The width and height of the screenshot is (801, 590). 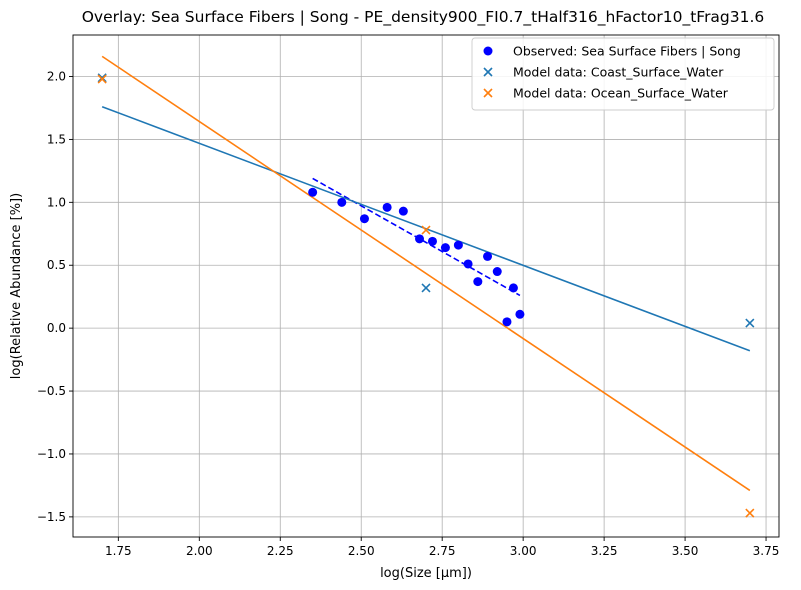 I want to click on legend-label-0: Observed: Sea Surface Fibers | Song, so click(x=627, y=51).